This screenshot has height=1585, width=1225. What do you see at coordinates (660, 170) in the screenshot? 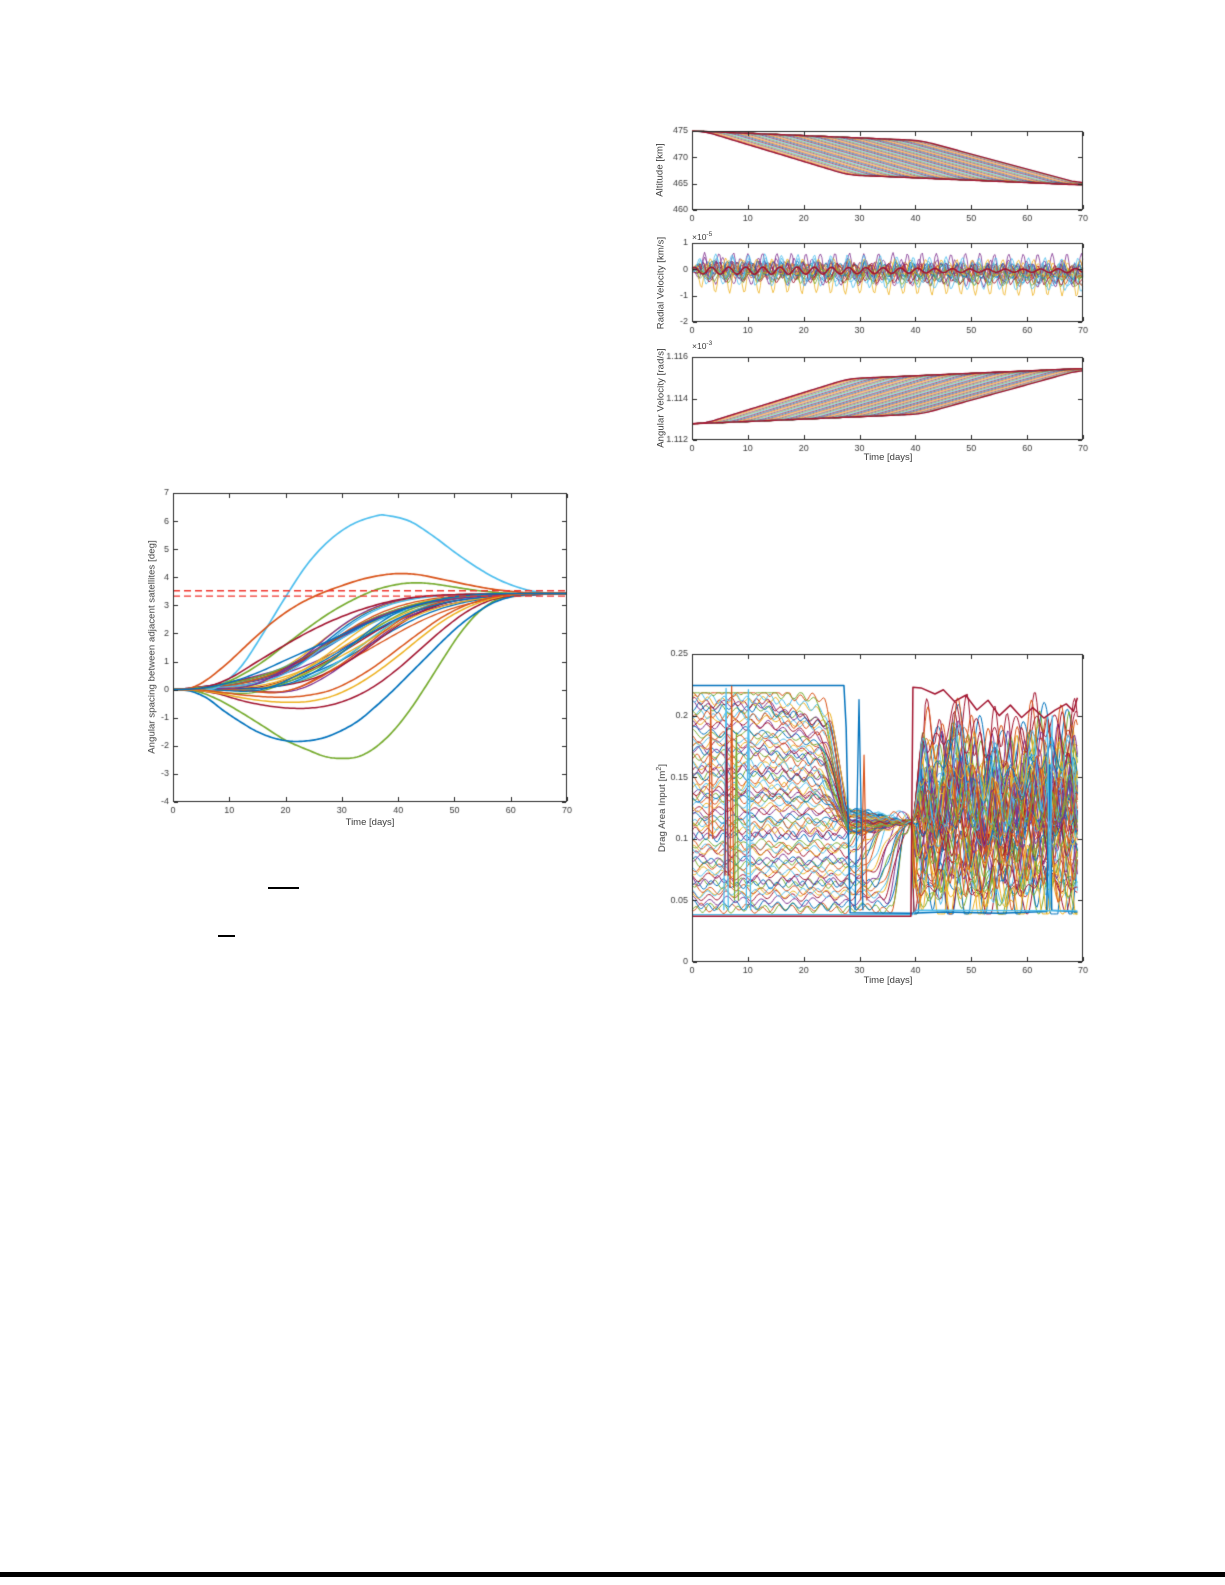
I see `altitude-ylabel: Altitude [km]` at bounding box center [660, 170].